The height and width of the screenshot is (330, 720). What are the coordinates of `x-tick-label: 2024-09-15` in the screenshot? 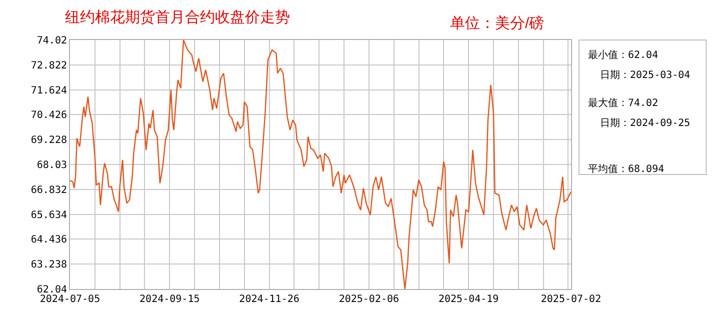 It's located at (170, 299).